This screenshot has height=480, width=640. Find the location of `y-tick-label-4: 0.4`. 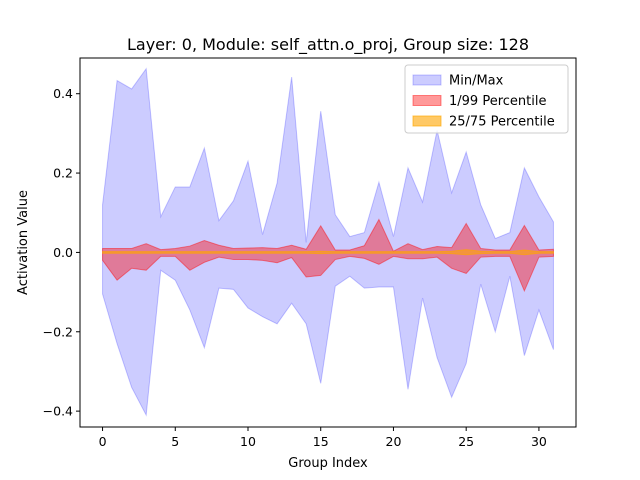

y-tick-label-4: 0.4 is located at coordinates (63, 93).